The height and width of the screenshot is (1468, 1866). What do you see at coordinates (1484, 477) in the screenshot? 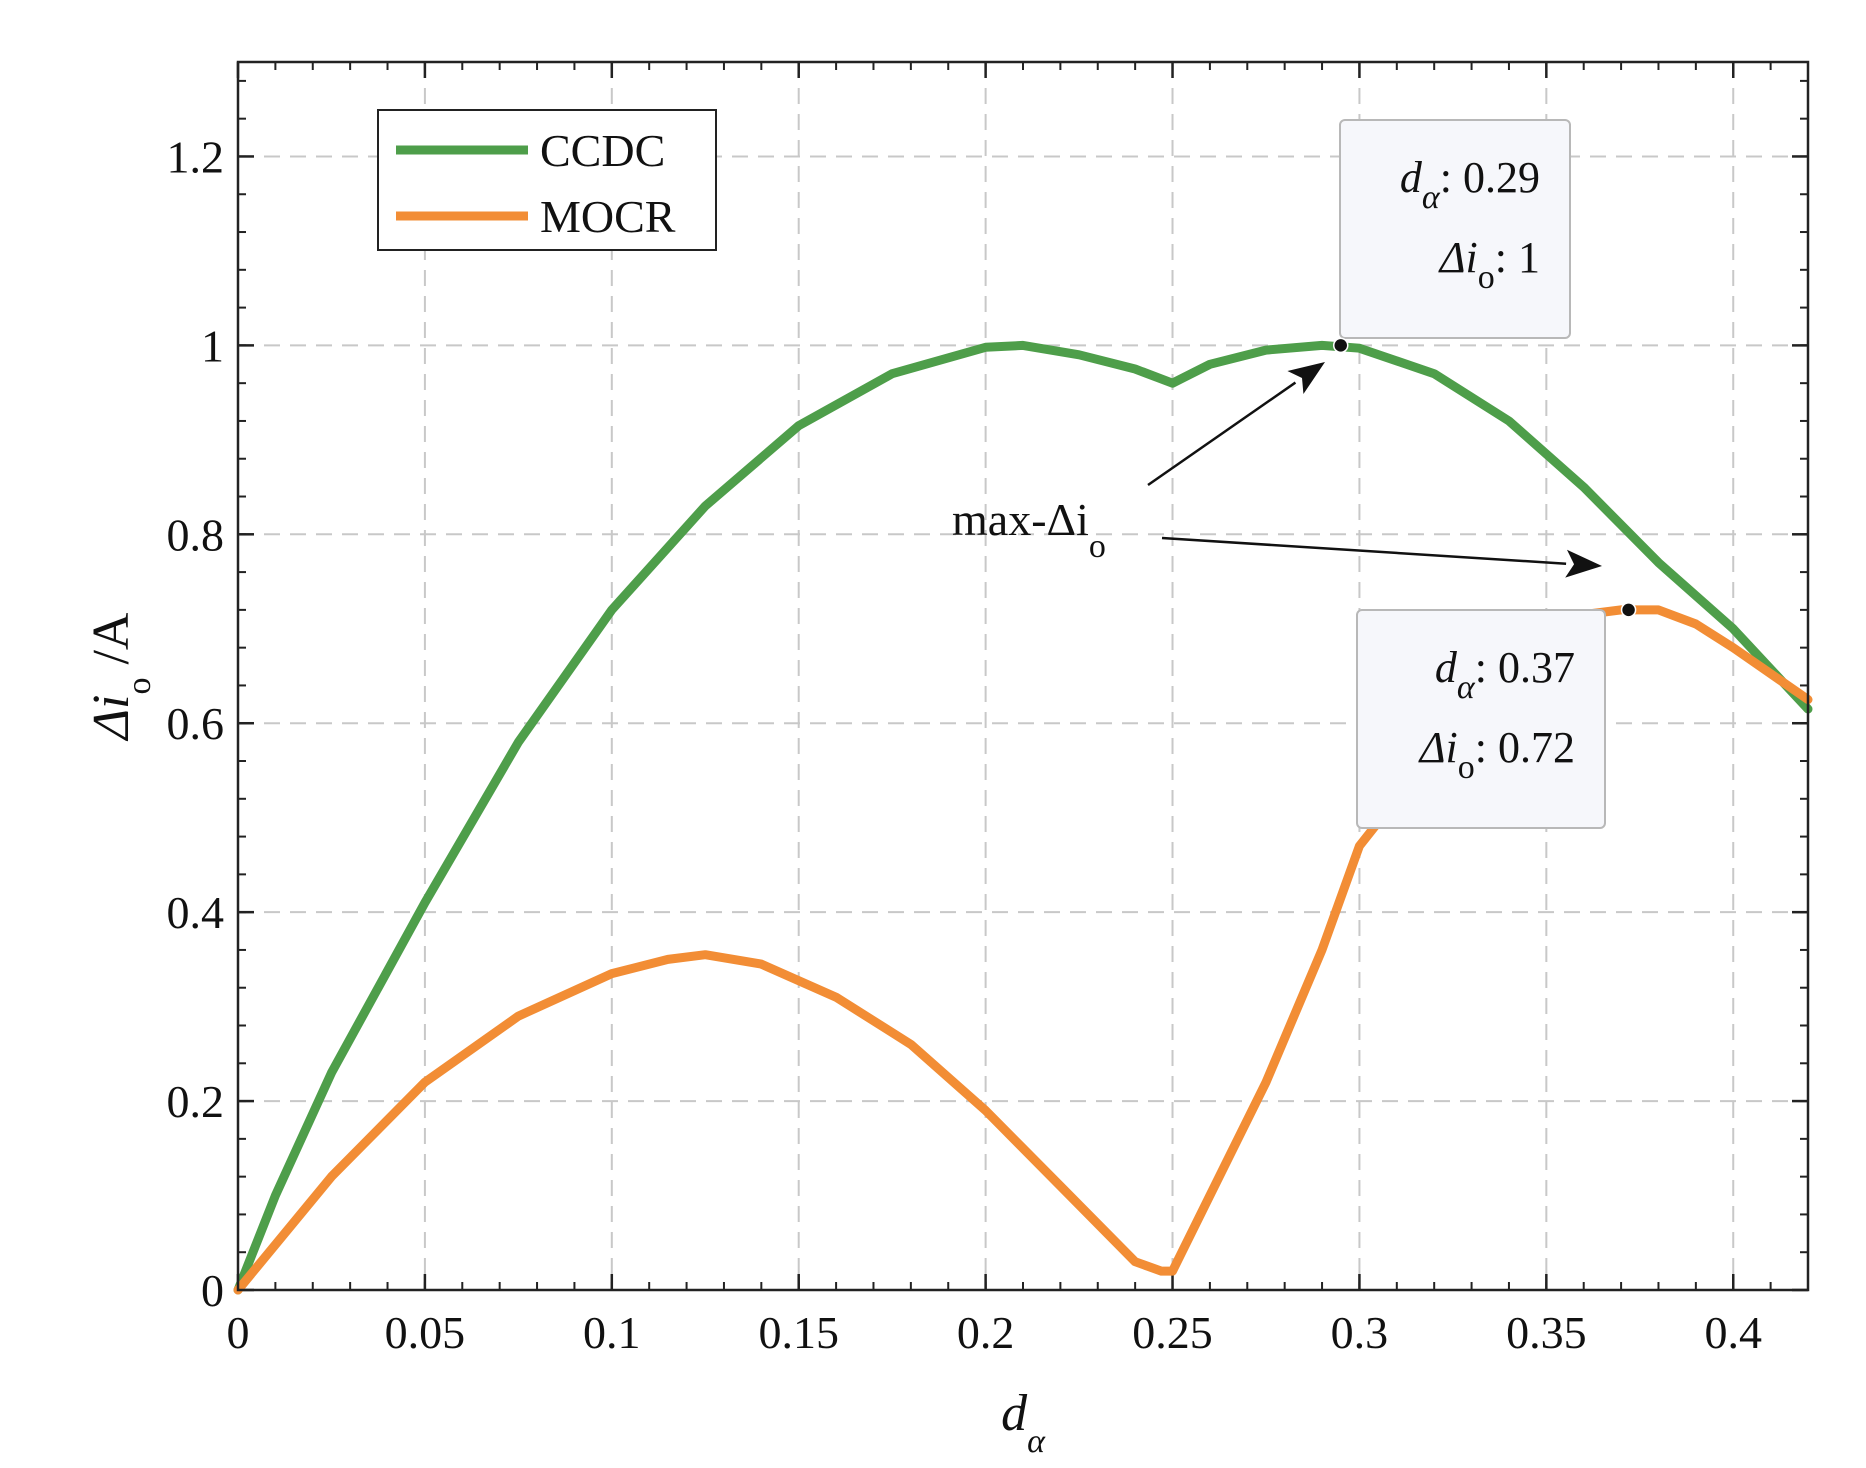
I see `highlight-points` at bounding box center [1484, 477].